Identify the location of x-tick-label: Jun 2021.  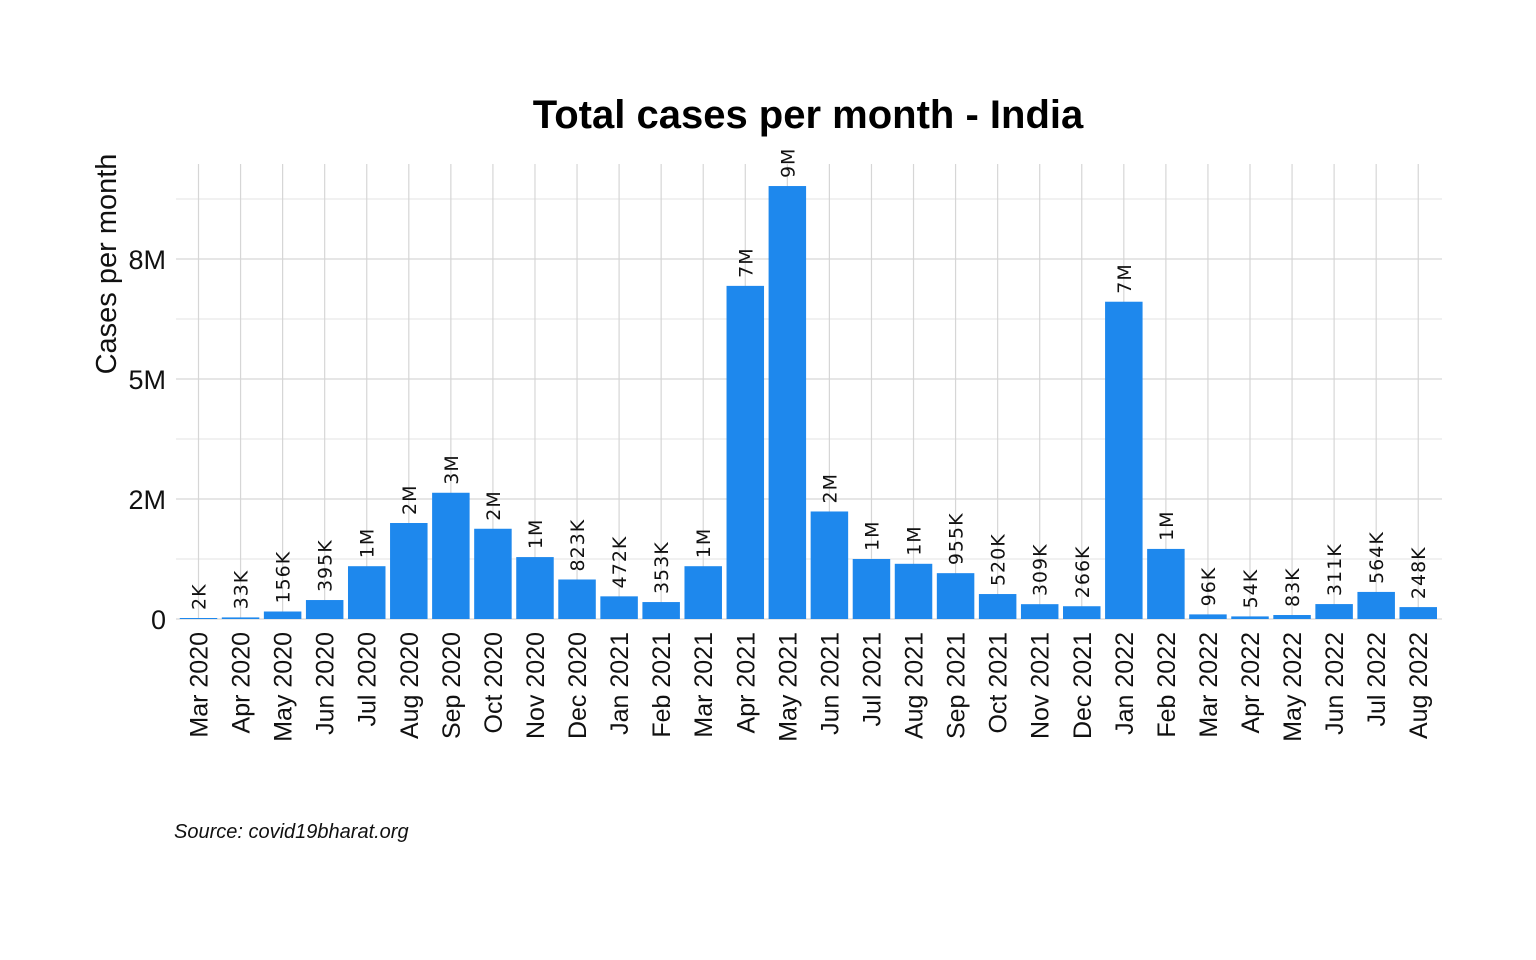
(830, 683).